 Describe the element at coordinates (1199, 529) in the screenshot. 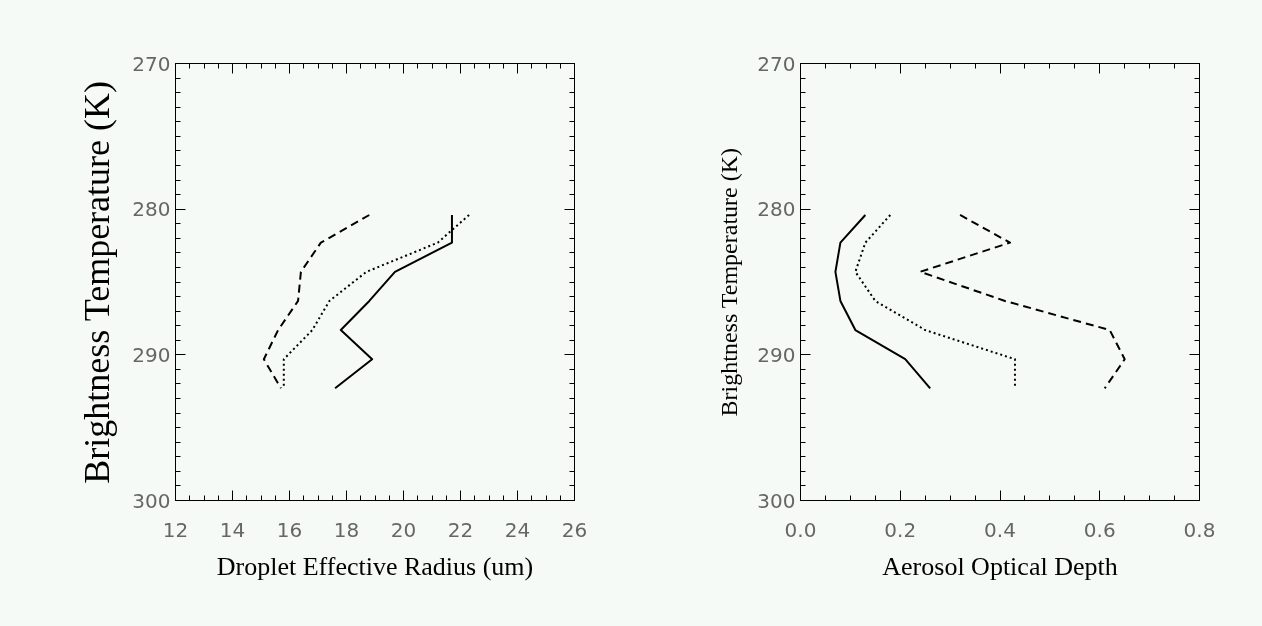

I see `x-tick-label: 0.8` at that location.